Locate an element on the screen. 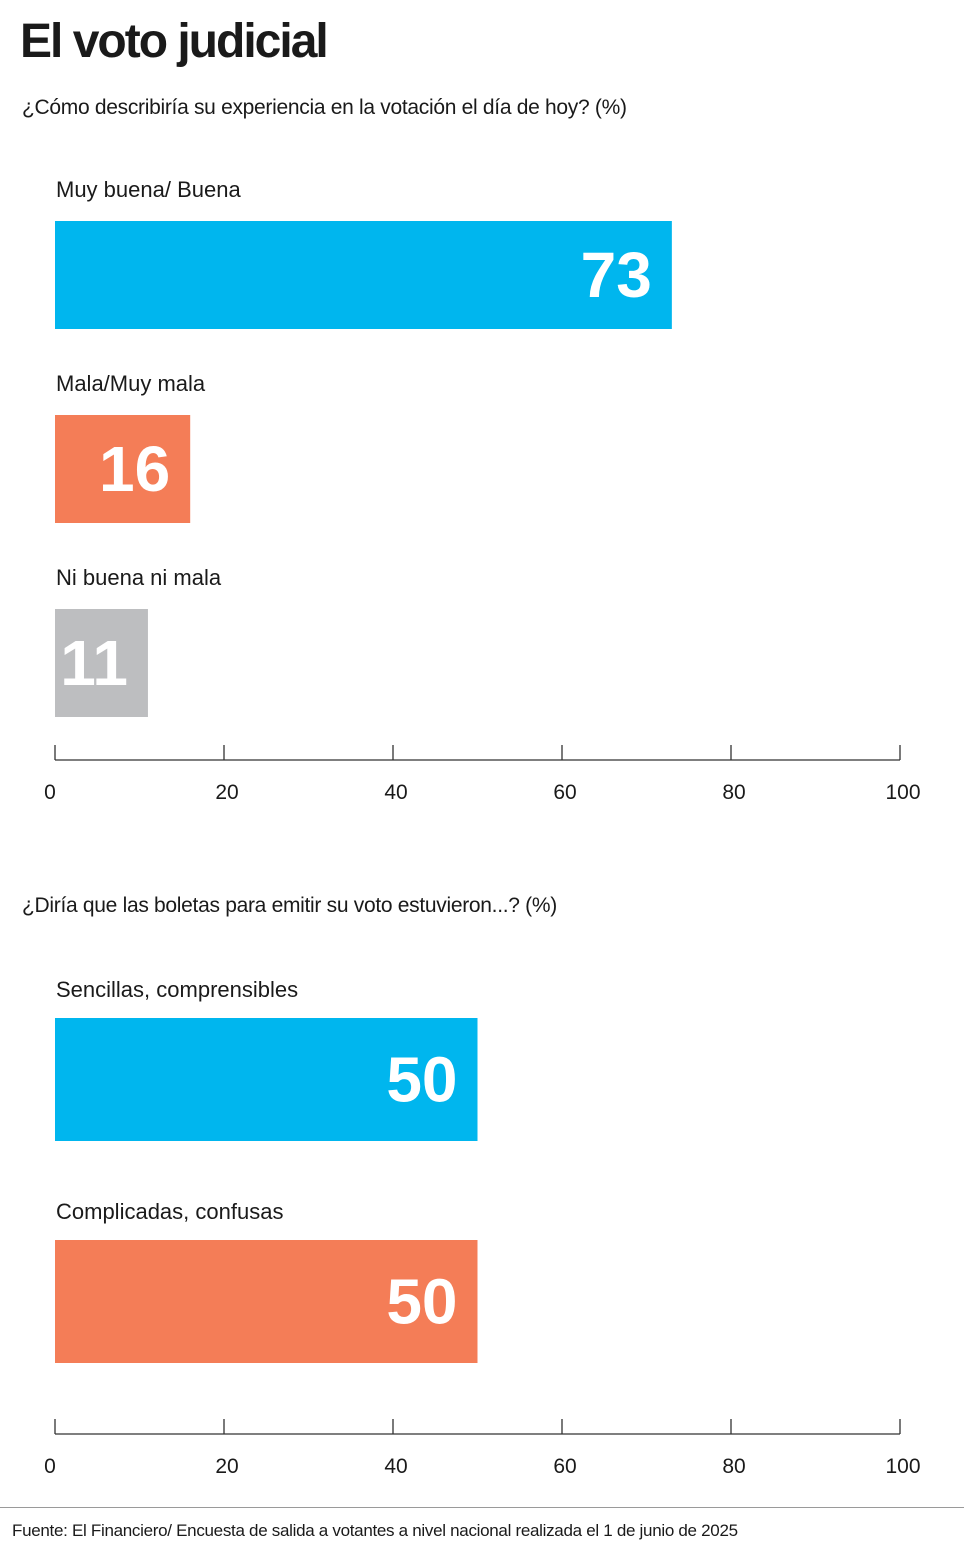 The width and height of the screenshot is (964, 1556). chart-1-value-label: 11 is located at coordinates (94, 663).